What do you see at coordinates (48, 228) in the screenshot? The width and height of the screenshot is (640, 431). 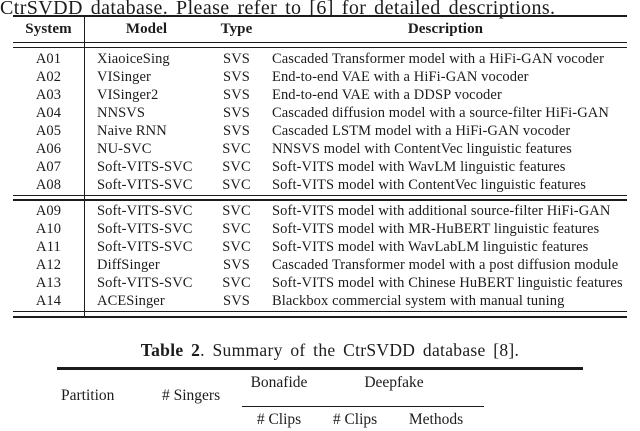 I see `system-cell: A10` at bounding box center [48, 228].